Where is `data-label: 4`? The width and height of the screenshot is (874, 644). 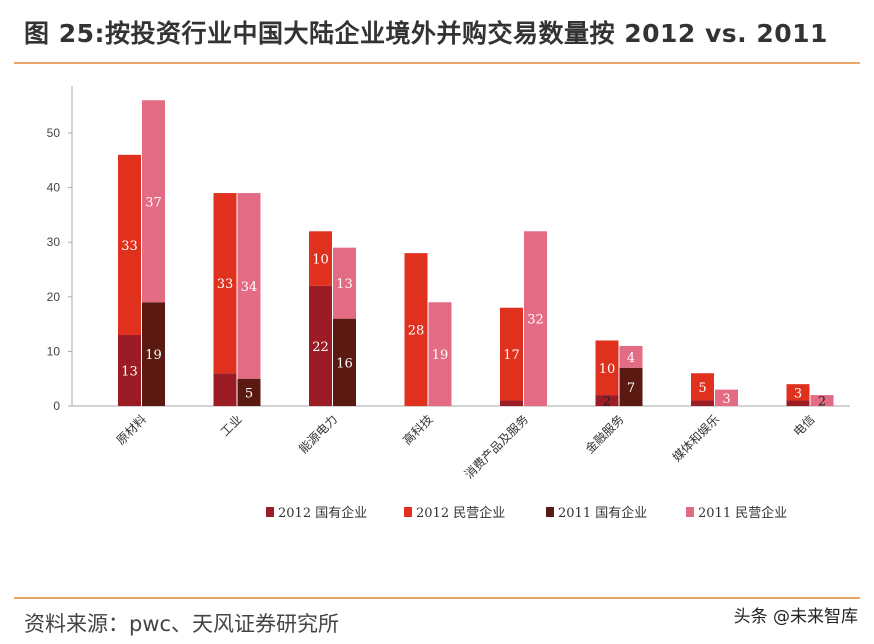 data-label: 4 is located at coordinates (631, 358).